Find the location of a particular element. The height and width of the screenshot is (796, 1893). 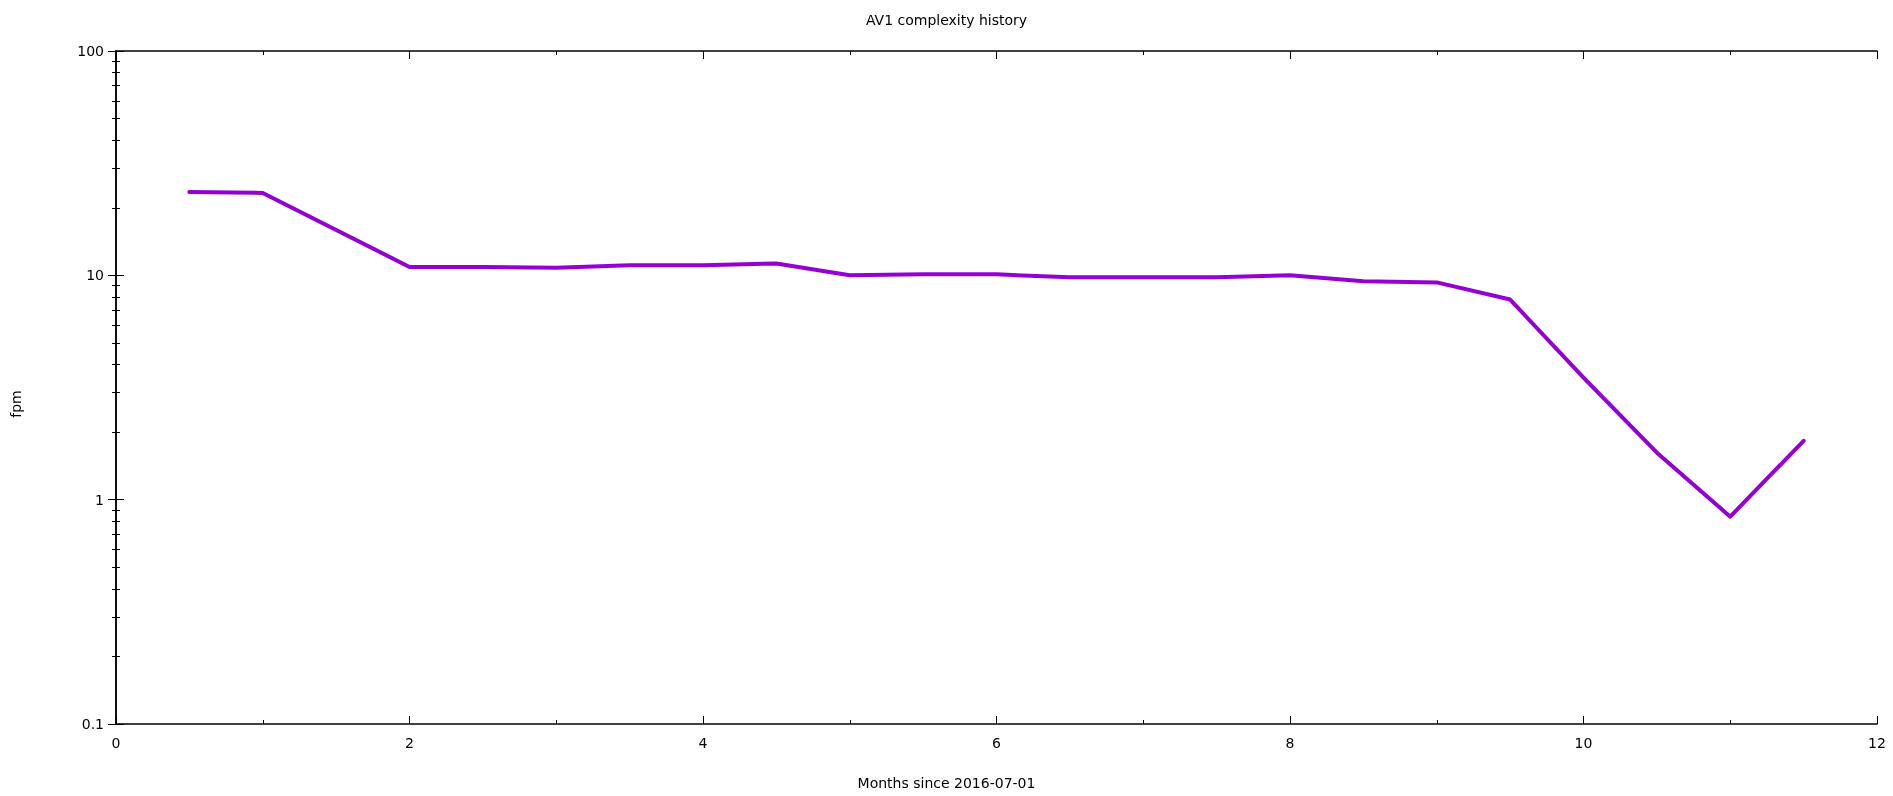

chart-title: AV1 complexity history is located at coordinates (946, 20).